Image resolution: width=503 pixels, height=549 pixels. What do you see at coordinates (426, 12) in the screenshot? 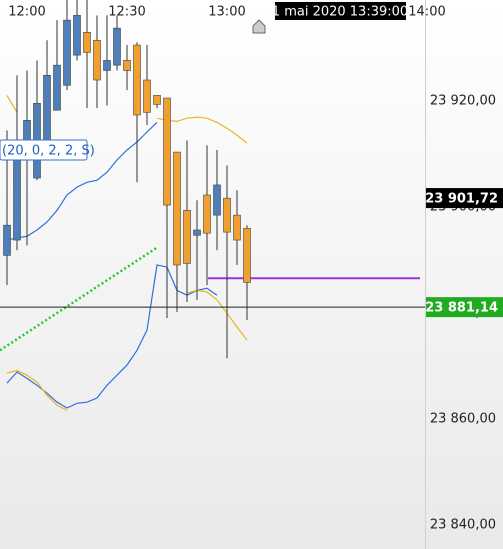
I see `x-tick-label: 14:00` at bounding box center [426, 12].